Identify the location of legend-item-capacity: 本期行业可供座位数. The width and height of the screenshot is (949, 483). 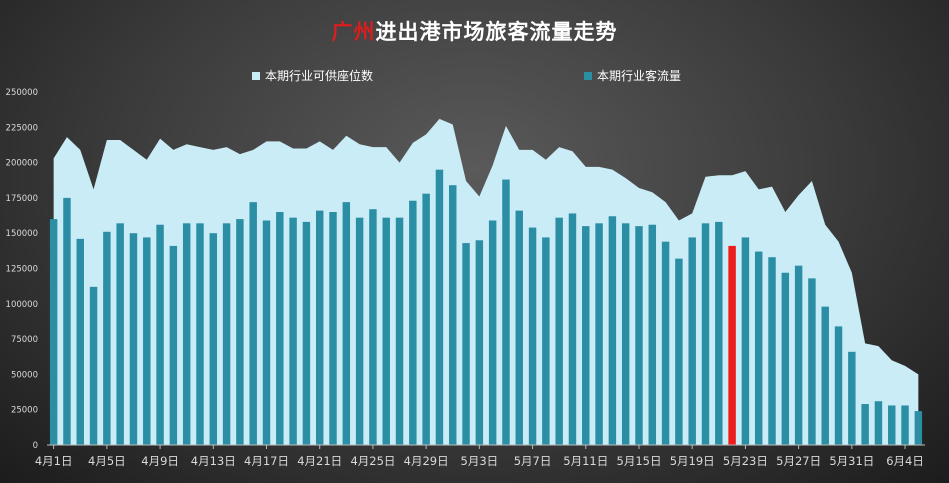
(312, 75).